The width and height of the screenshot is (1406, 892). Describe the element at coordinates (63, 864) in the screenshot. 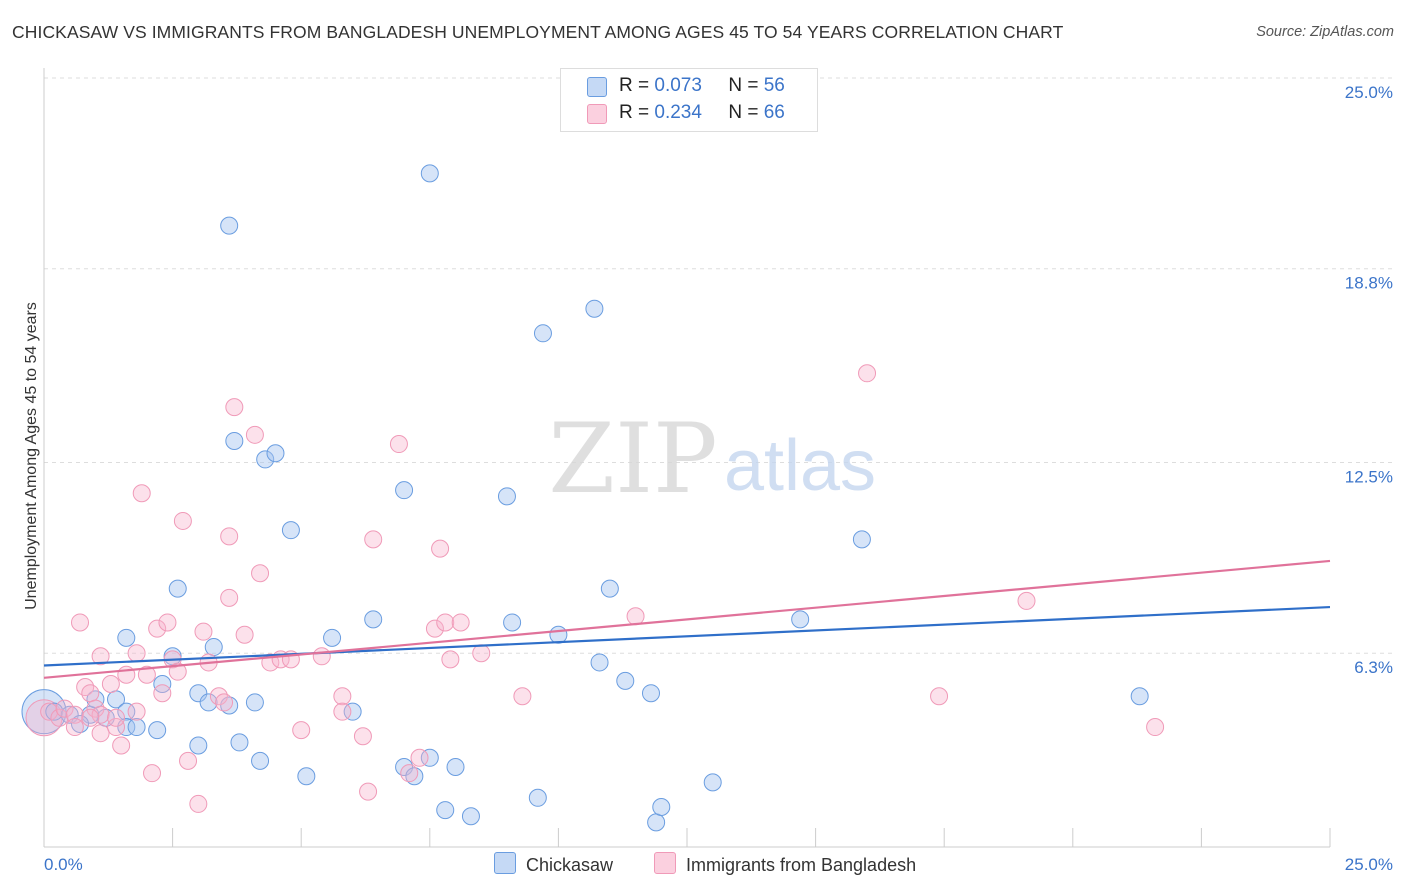

I see `x-tick-label: 0.0%` at that location.